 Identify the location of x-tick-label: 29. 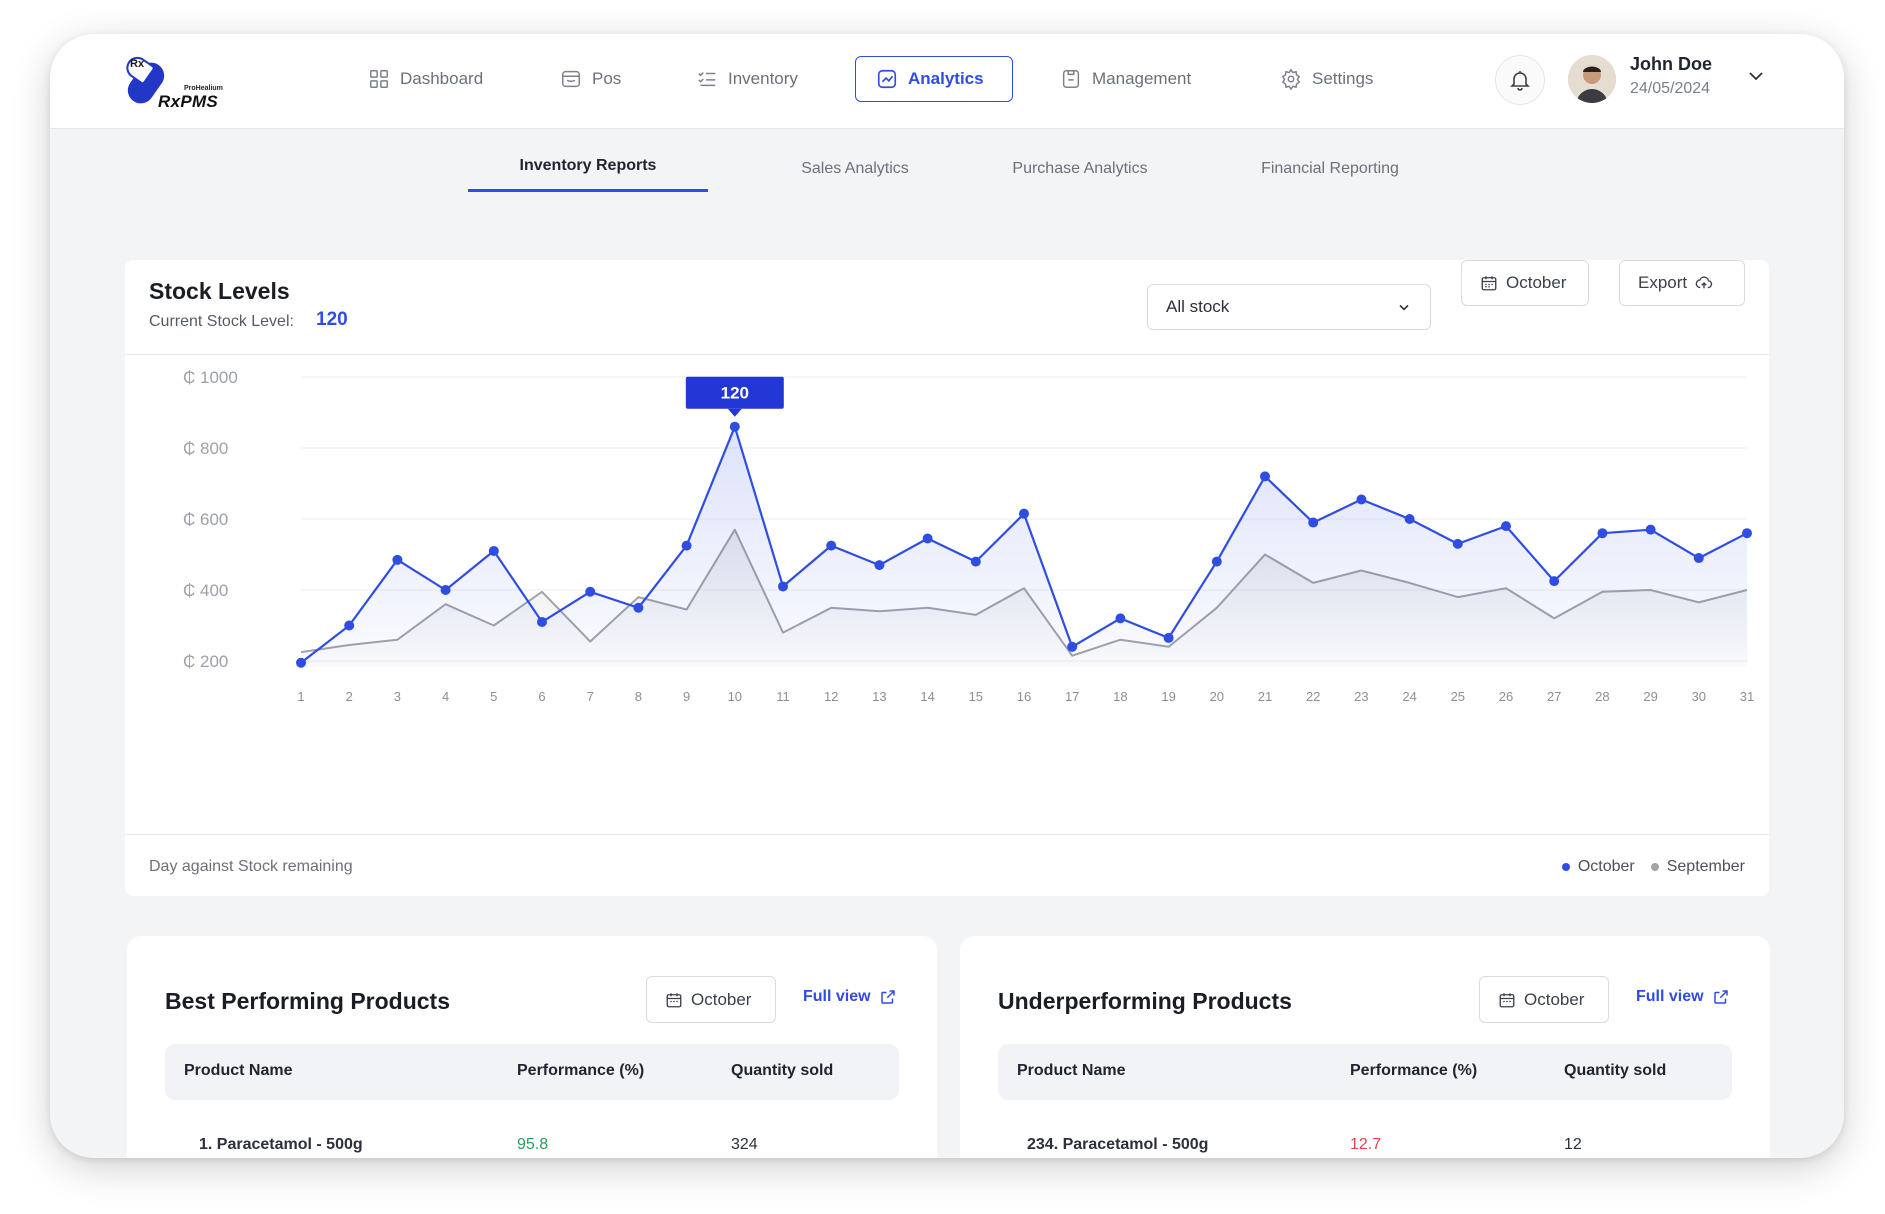
(1650, 696).